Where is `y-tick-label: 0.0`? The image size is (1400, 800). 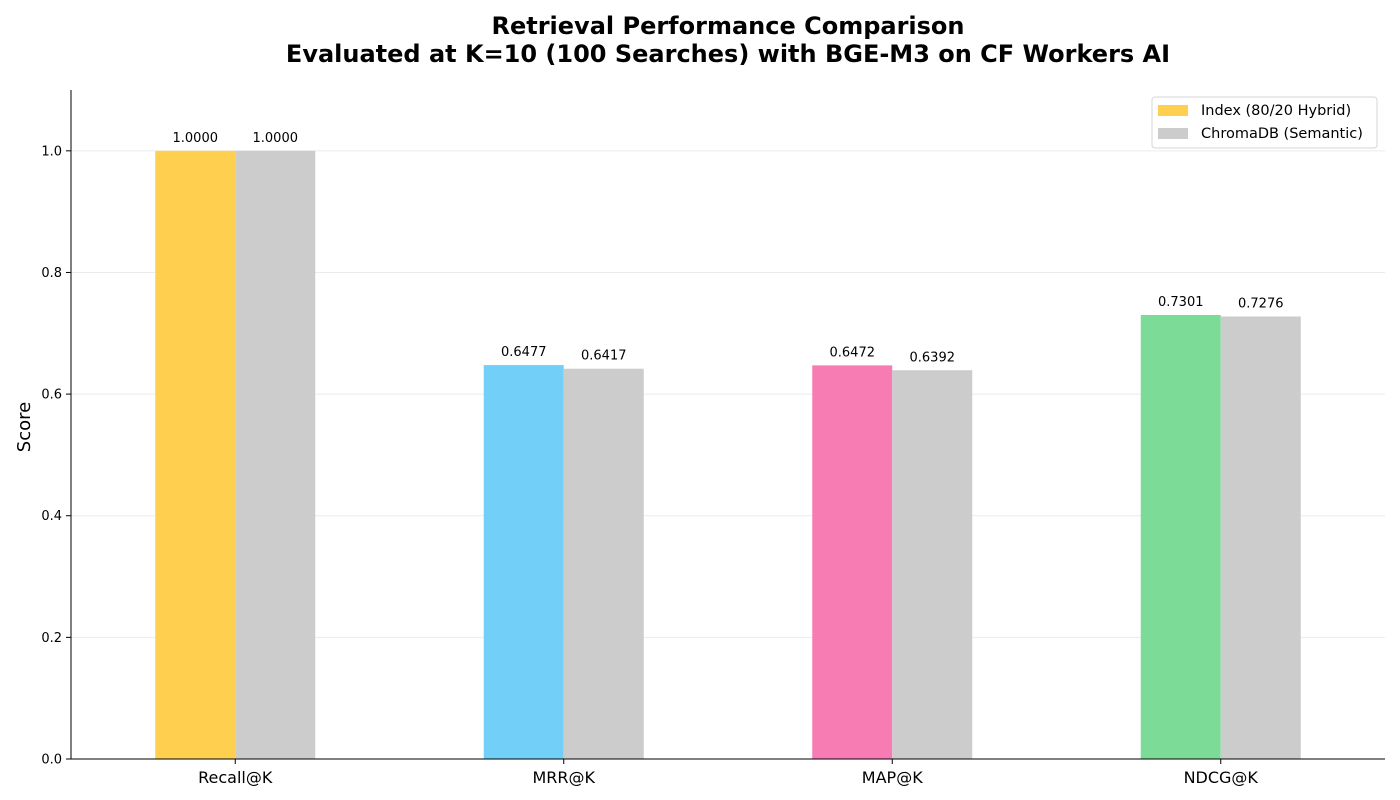 y-tick-label: 0.0 is located at coordinates (51, 760).